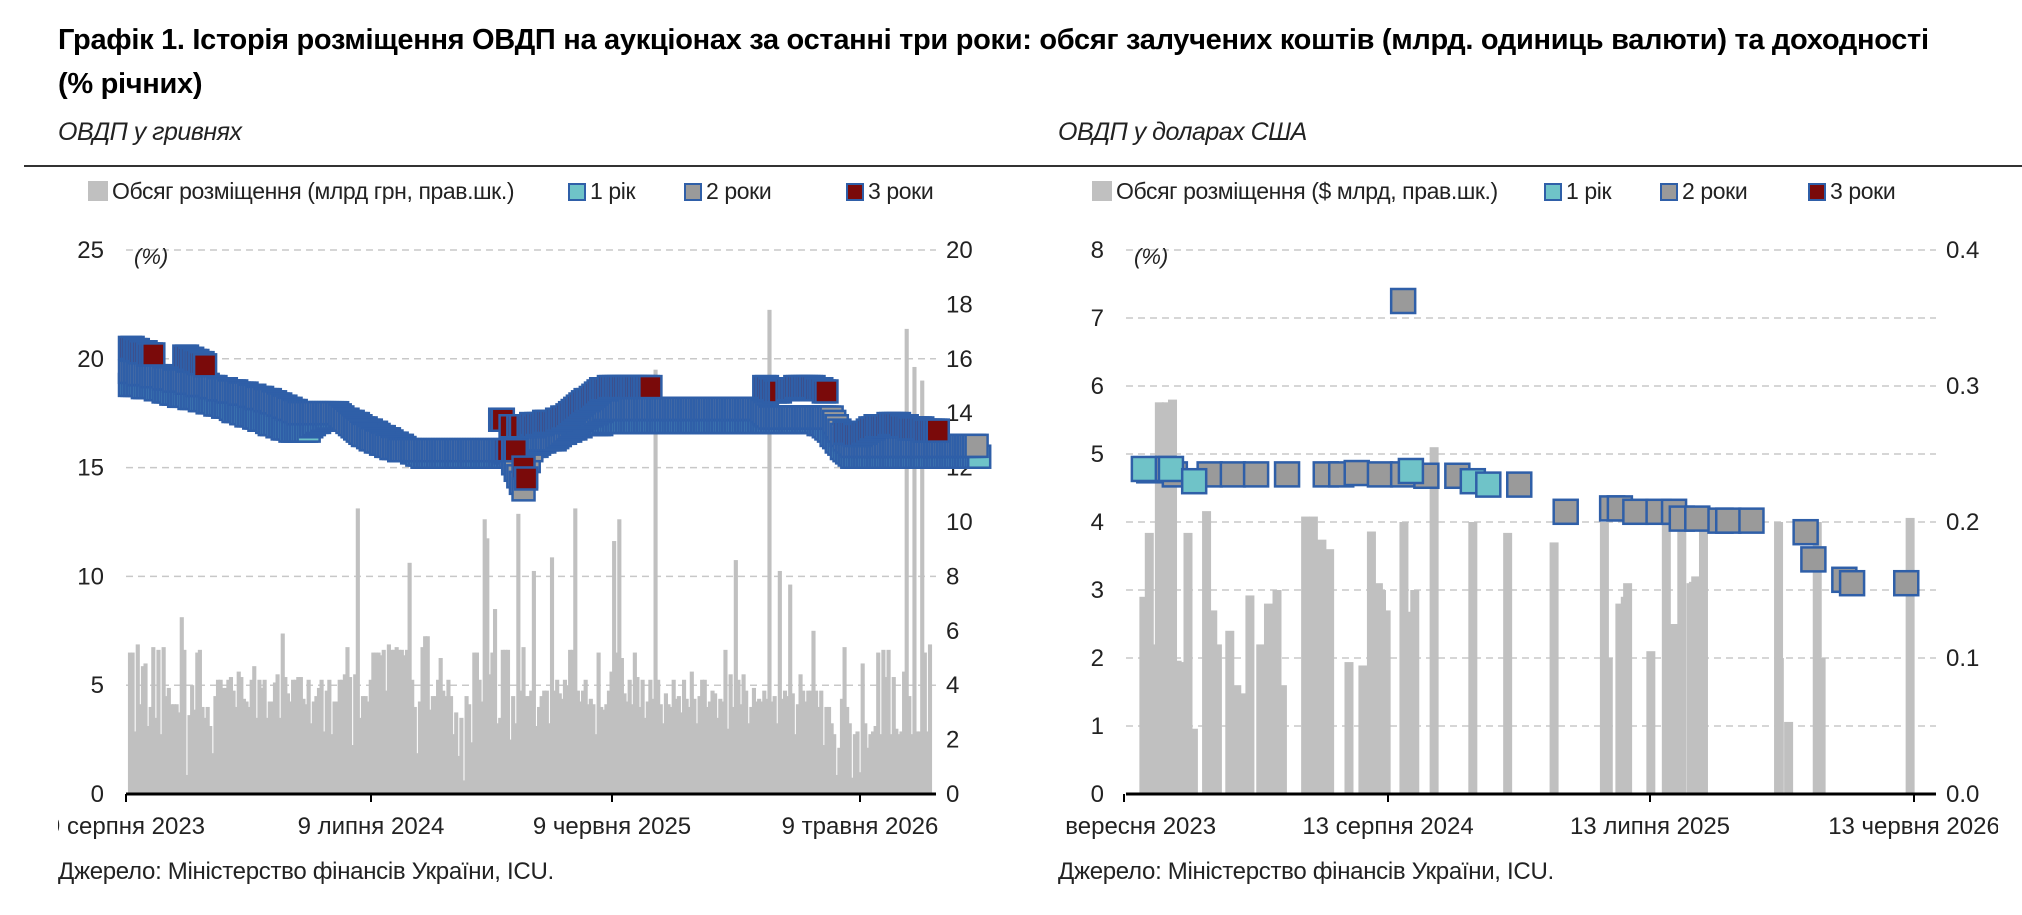  I want to click on y-right-tick-label: 16, so click(959, 359).